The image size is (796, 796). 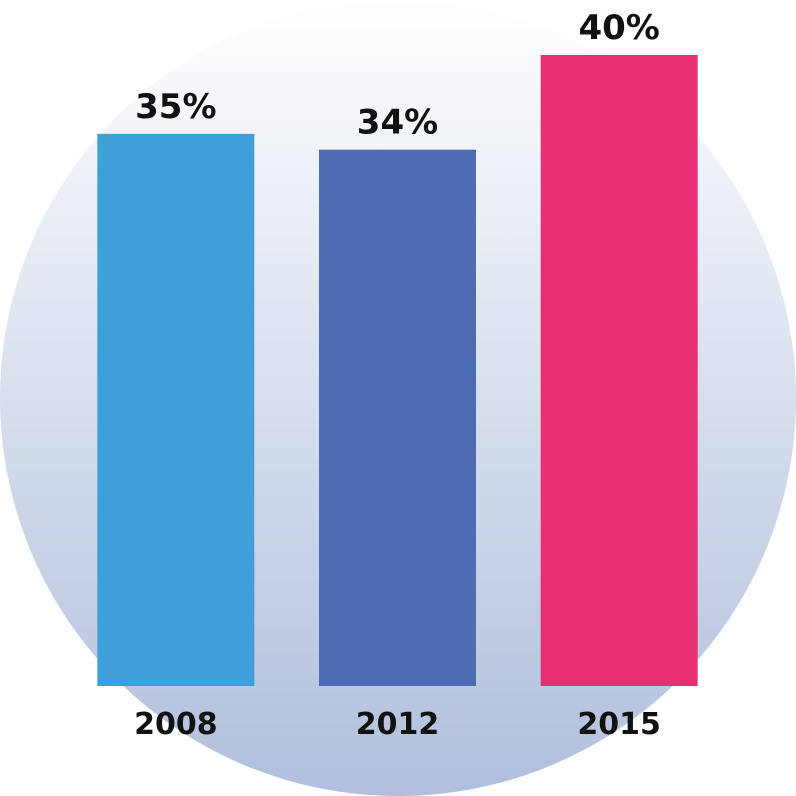 What do you see at coordinates (397, 123) in the screenshot?
I see `value-label: 34%` at bounding box center [397, 123].